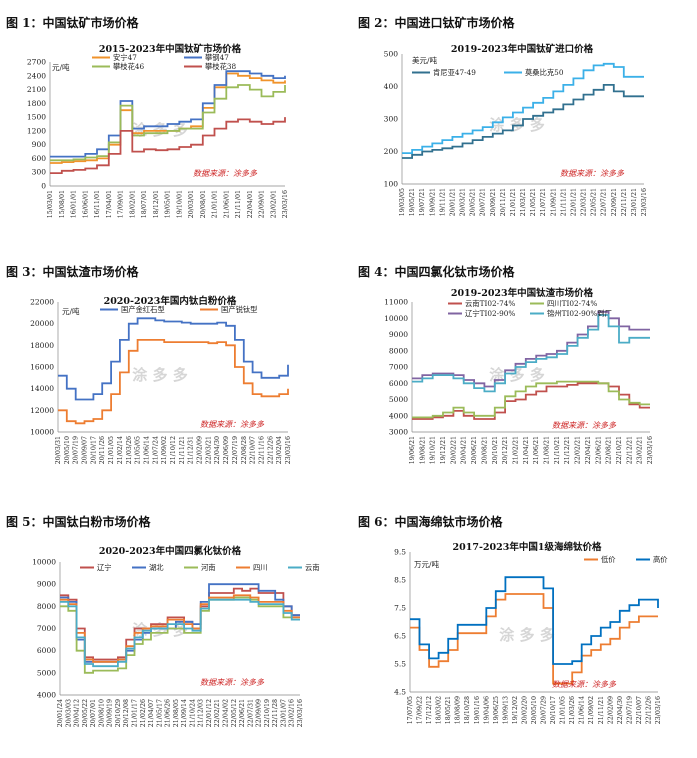 This screenshot has height=758, width=697. I want to click on legend-label: 锦州TI02-90%到厂, so click(579, 313).